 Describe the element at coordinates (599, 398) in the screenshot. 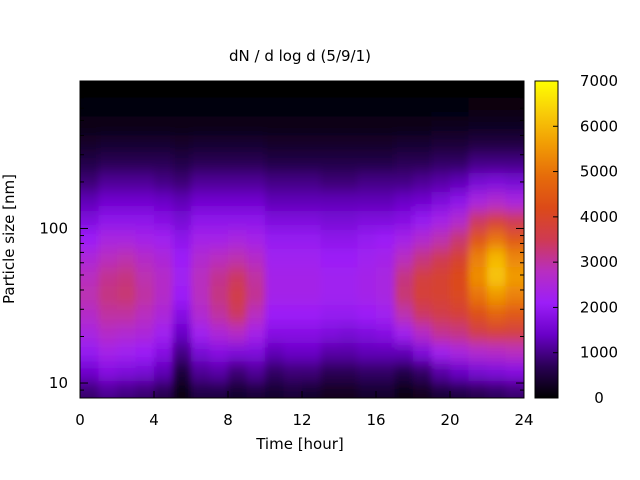

I see `colorbar-tick-label: 0` at that location.